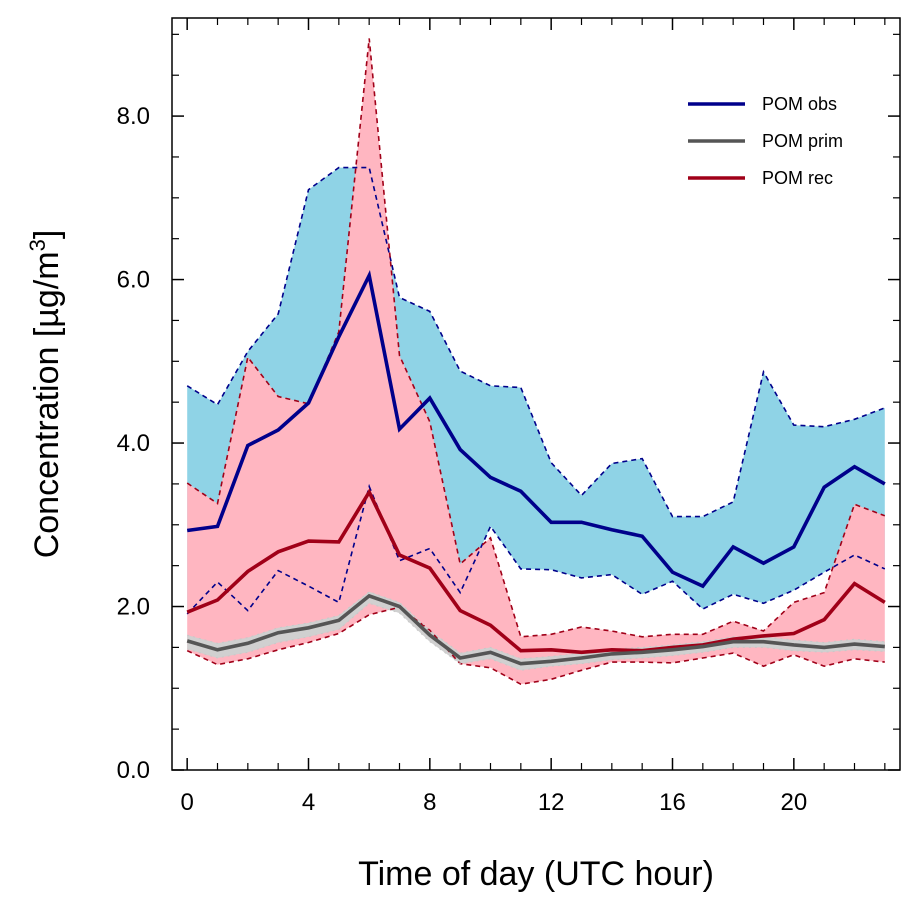 Image resolution: width=918 pixels, height=904 pixels. I want to click on x-tick-label: 16, so click(672, 802).